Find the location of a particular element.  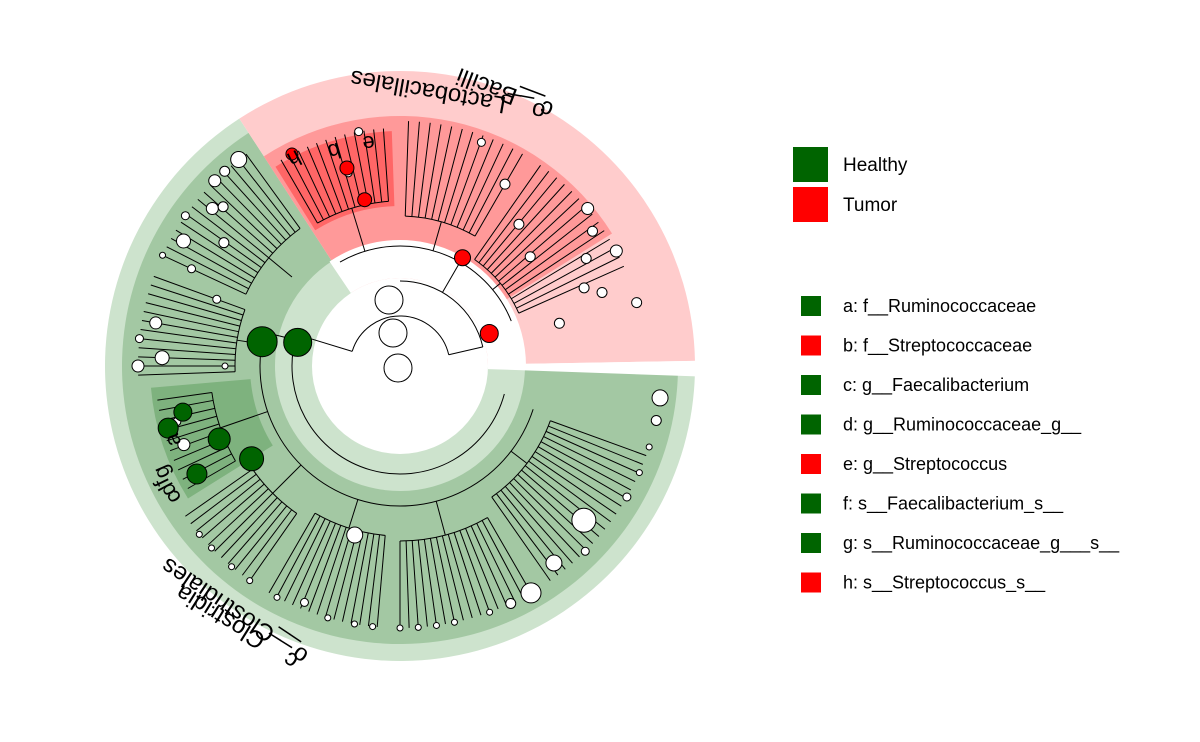

clostridiales-node is located at coordinates (262, 342).